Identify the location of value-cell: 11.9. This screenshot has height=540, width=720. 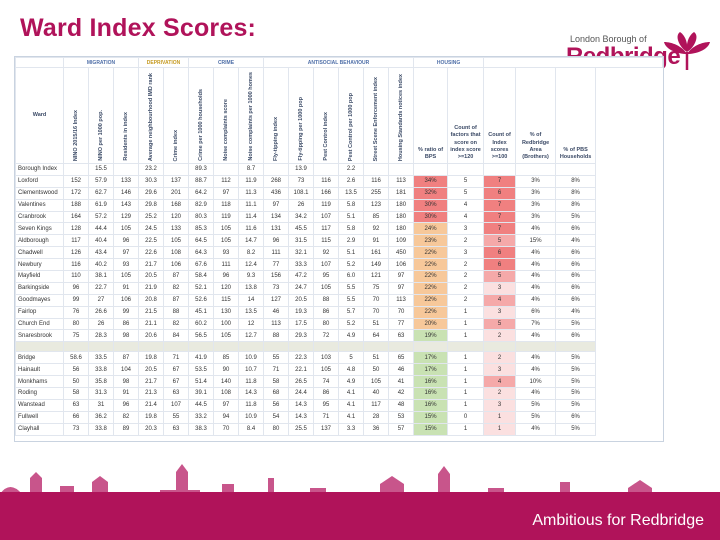
(251, 181).